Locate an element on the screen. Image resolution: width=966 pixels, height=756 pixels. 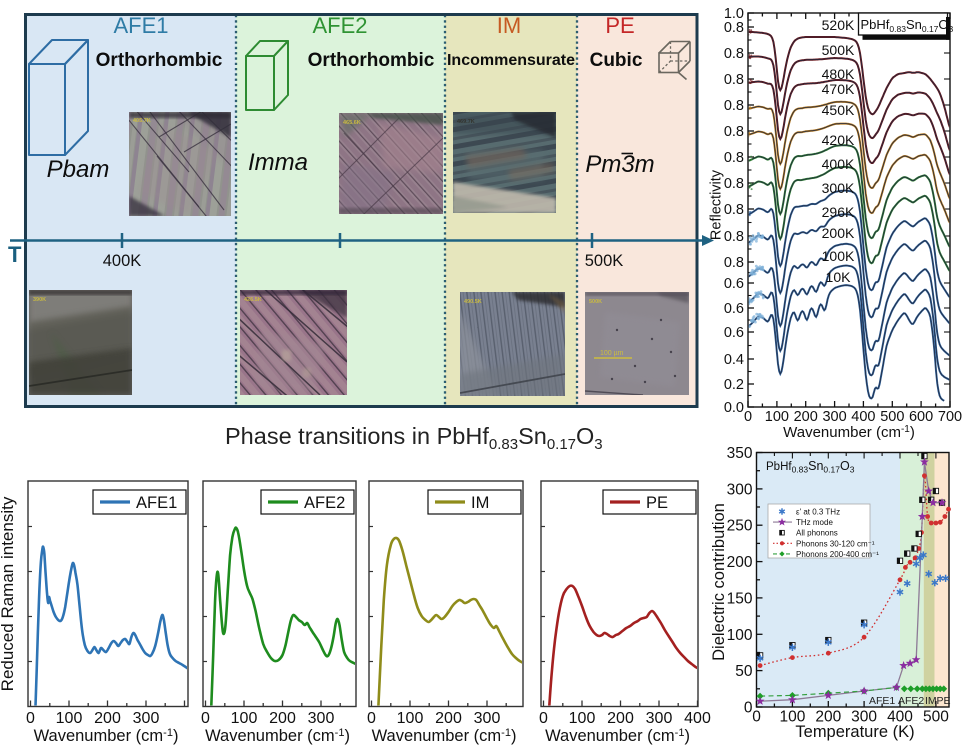
svg-text: 50 is located at coordinates (744, 671).